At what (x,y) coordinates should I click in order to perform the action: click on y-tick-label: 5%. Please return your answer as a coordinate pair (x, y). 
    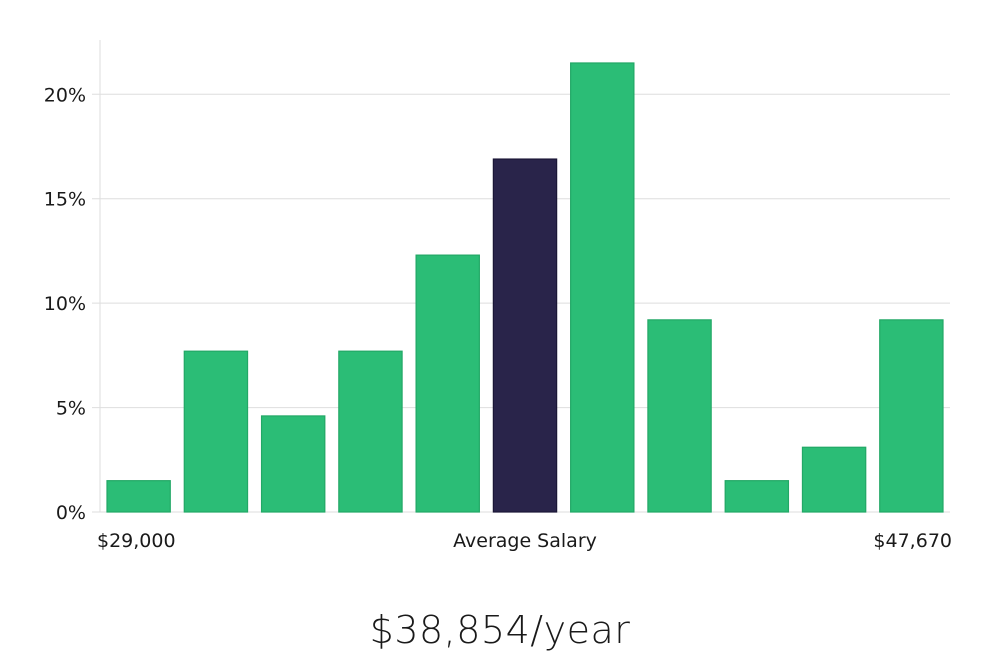
    Looking at the image, I should click on (71, 409).